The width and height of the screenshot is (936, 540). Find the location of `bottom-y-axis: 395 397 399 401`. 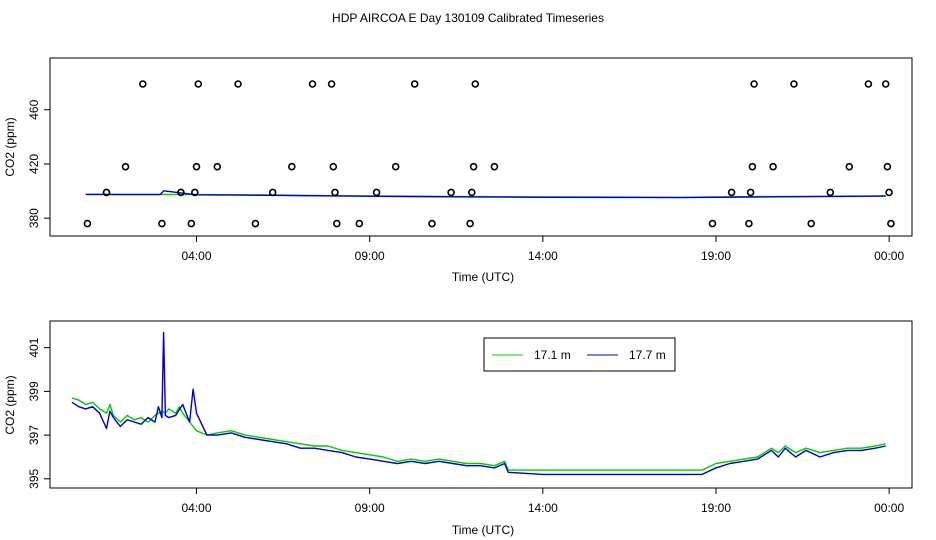

bottom-y-axis: 395 397 399 401 is located at coordinates (38, 413).